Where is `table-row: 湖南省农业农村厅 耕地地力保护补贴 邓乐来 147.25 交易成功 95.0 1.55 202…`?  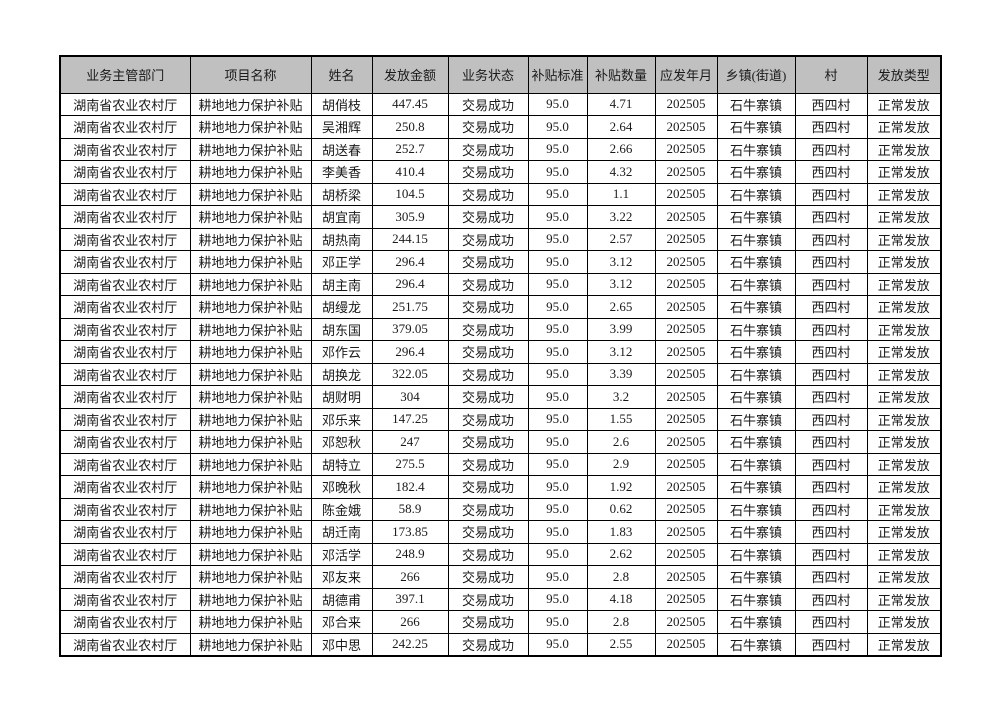
table-row: 湖南省农业农村厅 耕地地力保护补贴 邓乐来 147.25 交易成功 95.0 1.55 202… is located at coordinates (500, 419).